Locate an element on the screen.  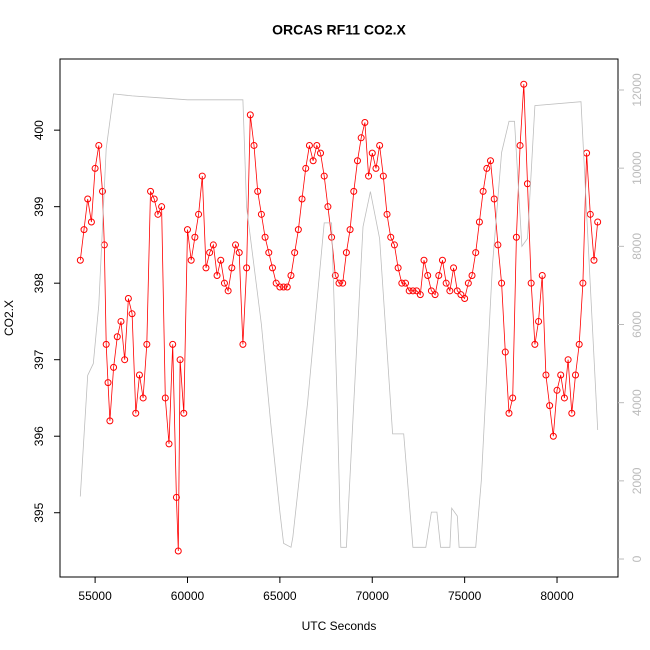
x-axis-label: UTC Seconds is located at coordinates (339, 626).